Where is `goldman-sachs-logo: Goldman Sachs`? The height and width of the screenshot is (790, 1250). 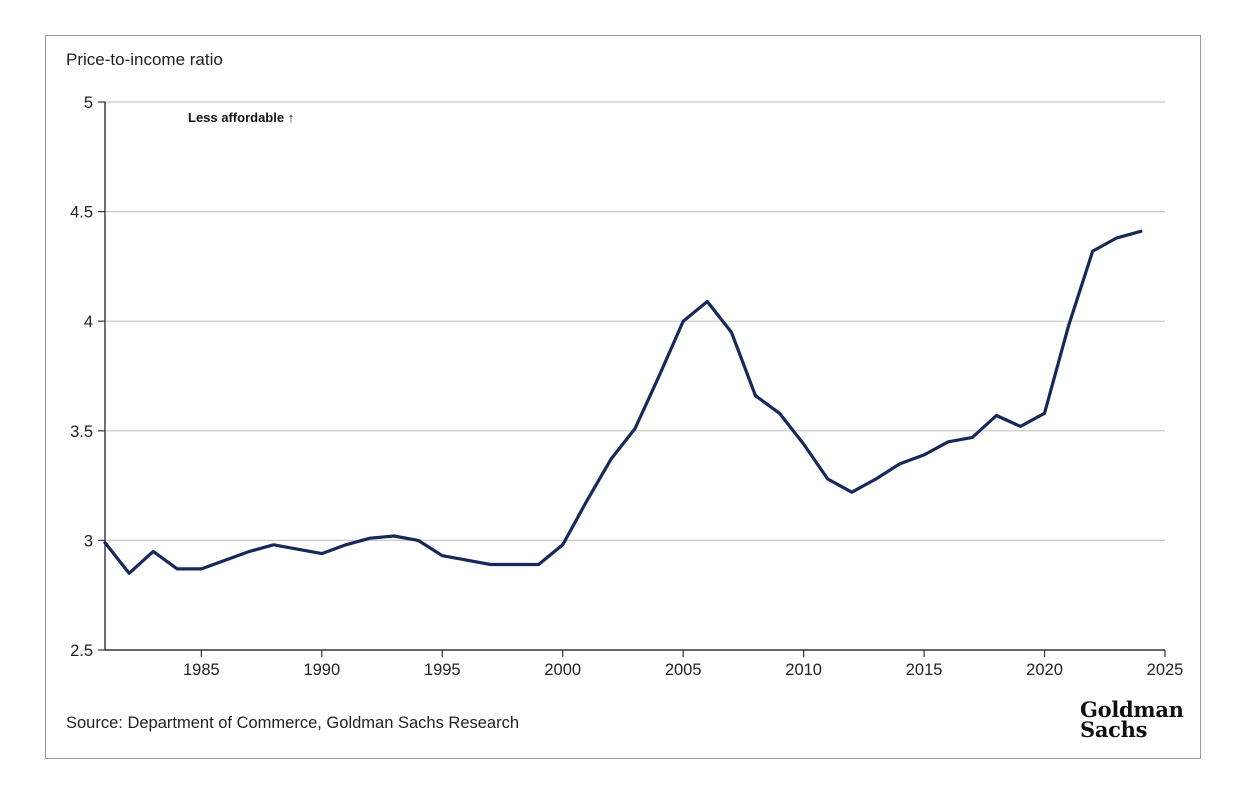
goldman-sachs-logo: Goldman Sachs is located at coordinates (1132, 719).